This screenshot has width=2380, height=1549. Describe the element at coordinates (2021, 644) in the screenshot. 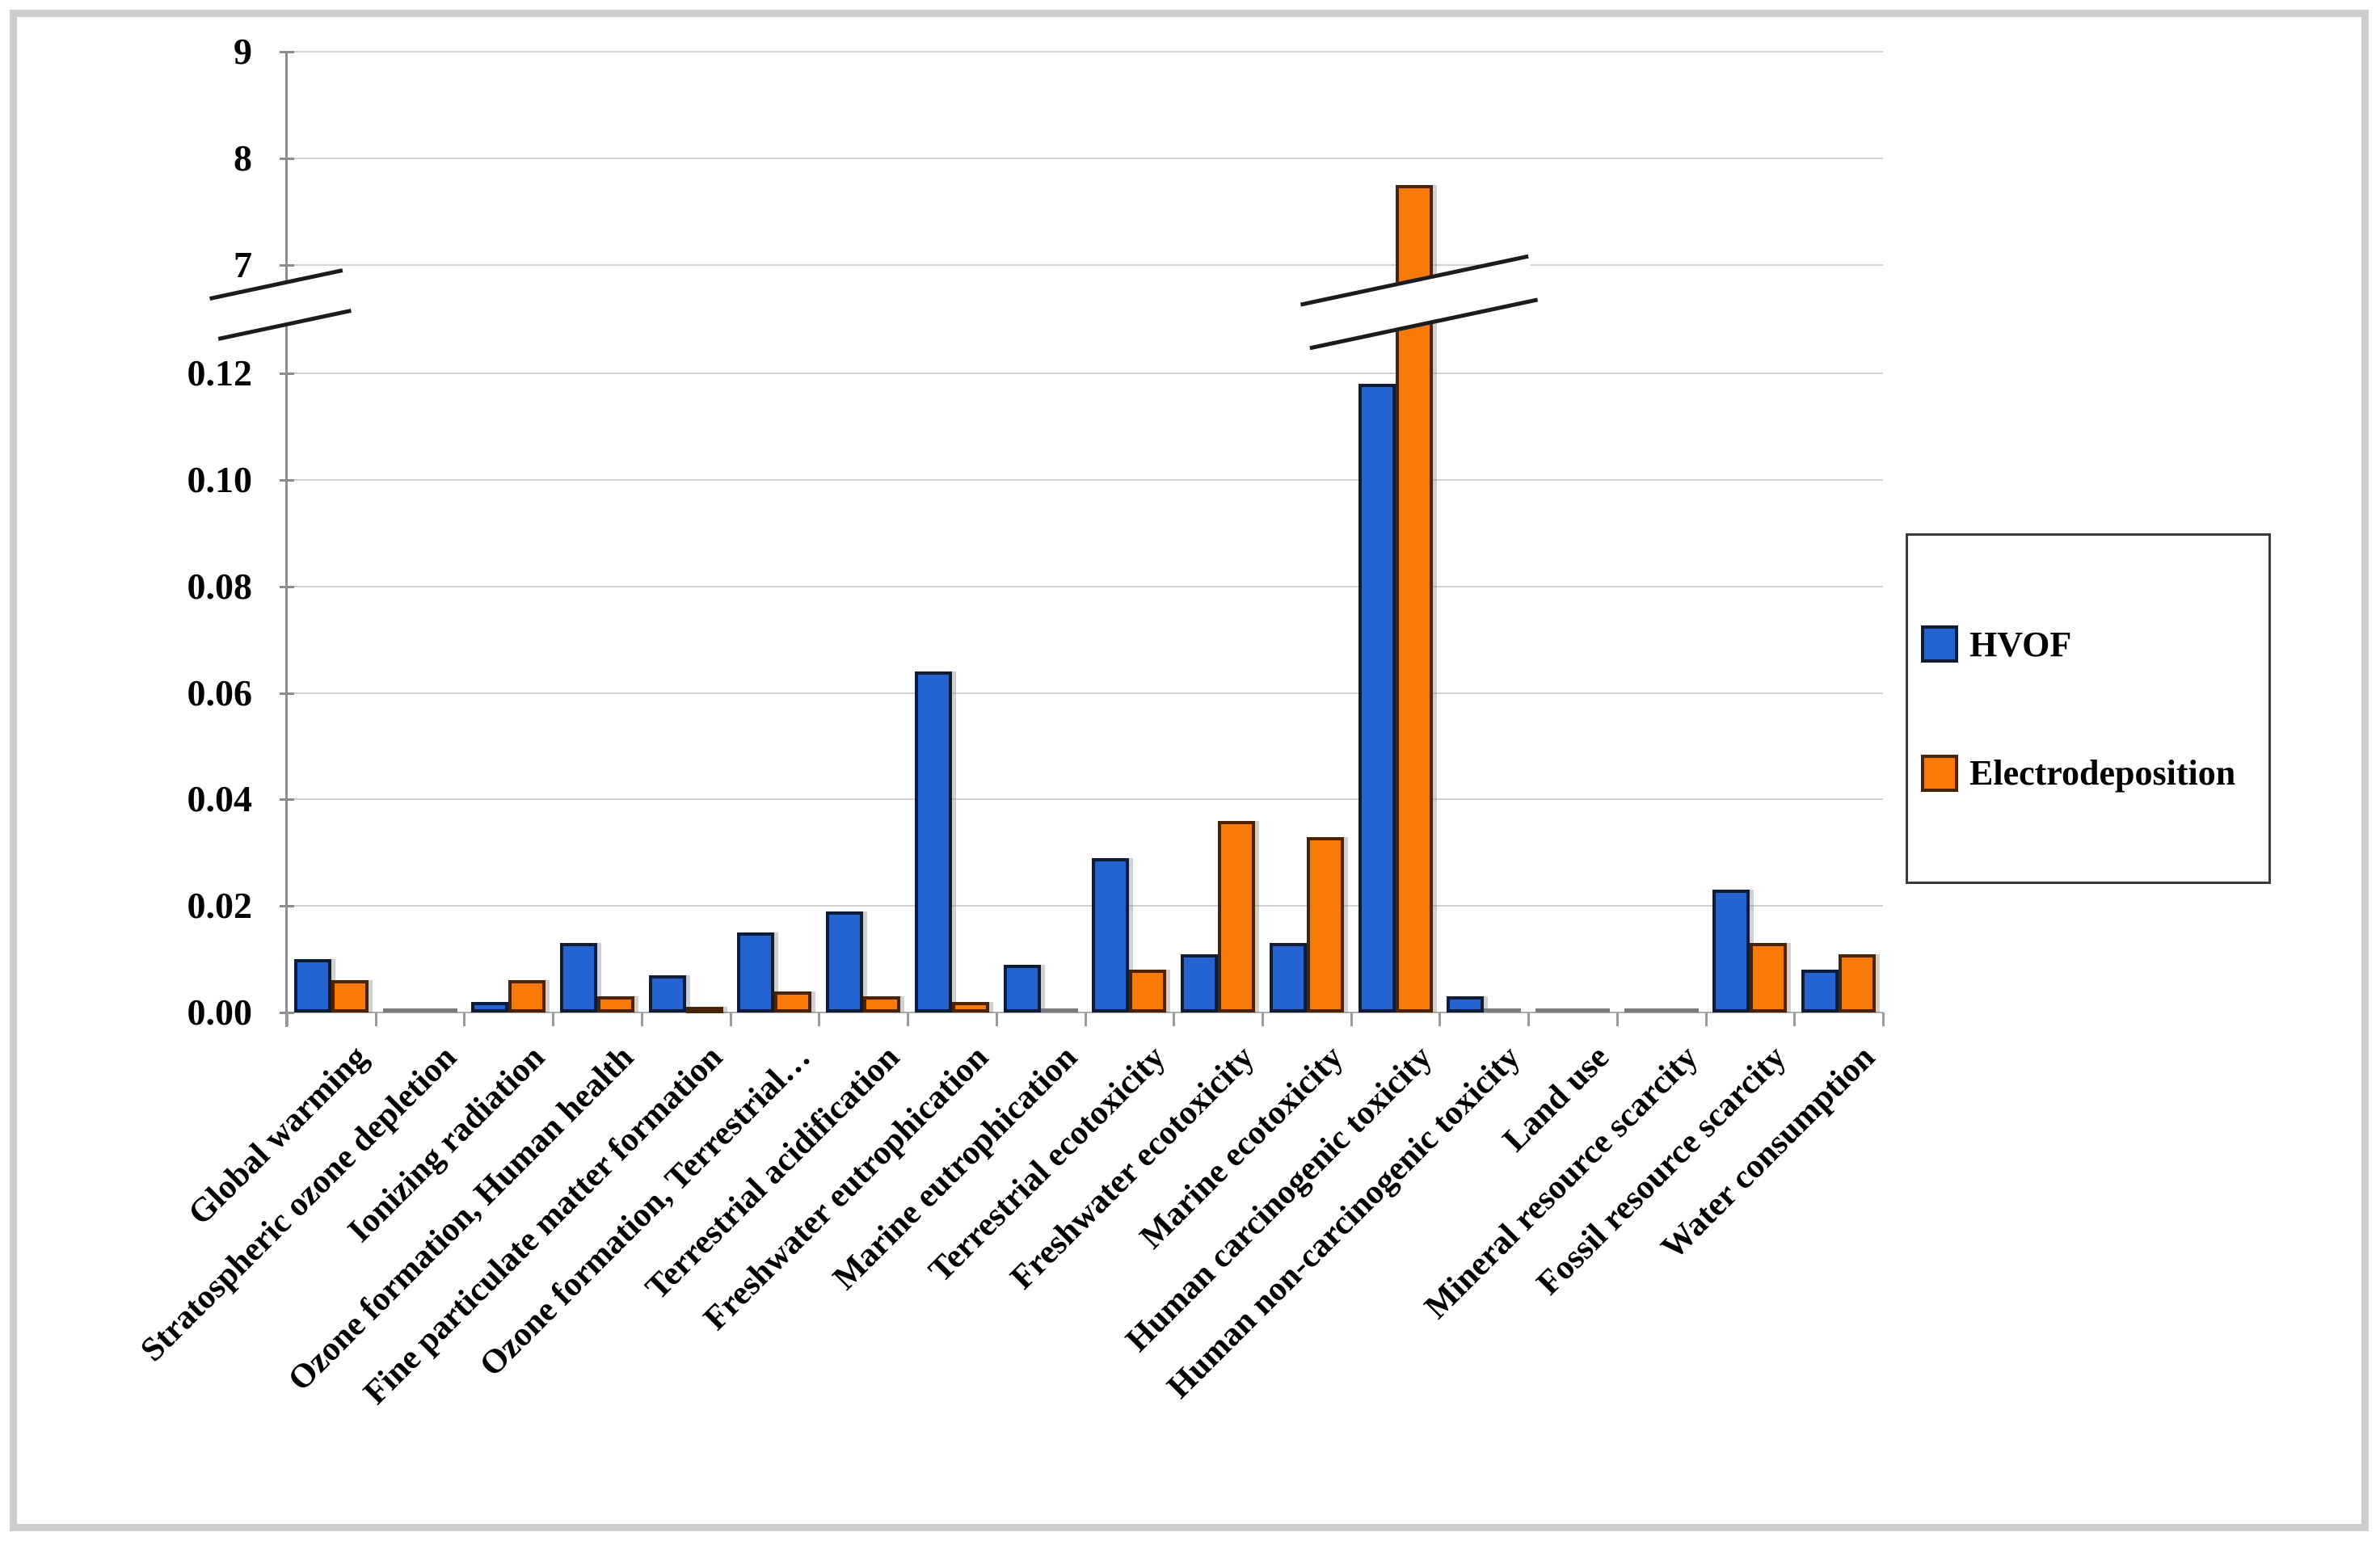

I see `legend-label-hvof: HVOF` at that location.